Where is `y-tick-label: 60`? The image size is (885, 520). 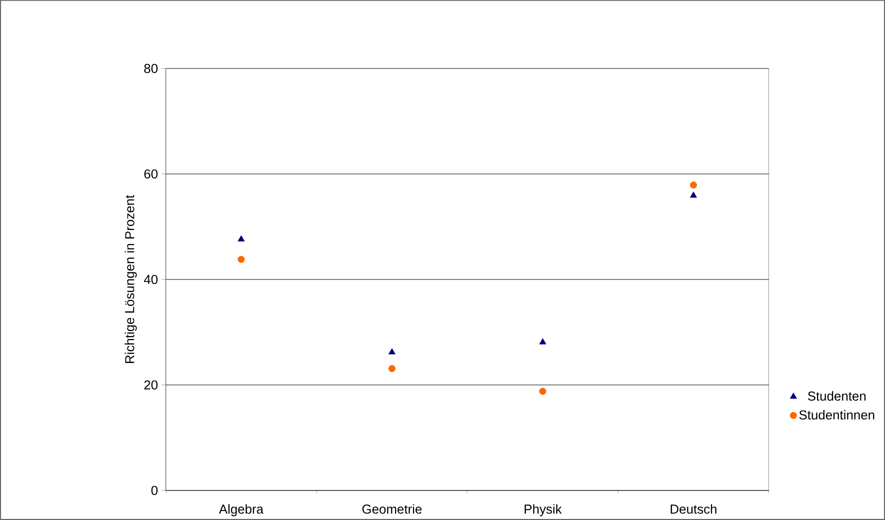 y-tick-label: 60 is located at coordinates (151, 174).